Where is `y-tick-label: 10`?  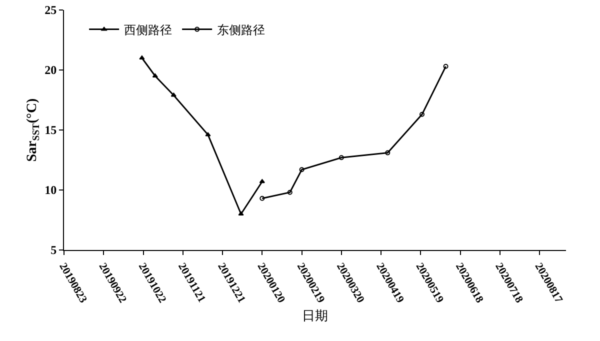
y-tick-label: 10 is located at coordinates (50, 190).